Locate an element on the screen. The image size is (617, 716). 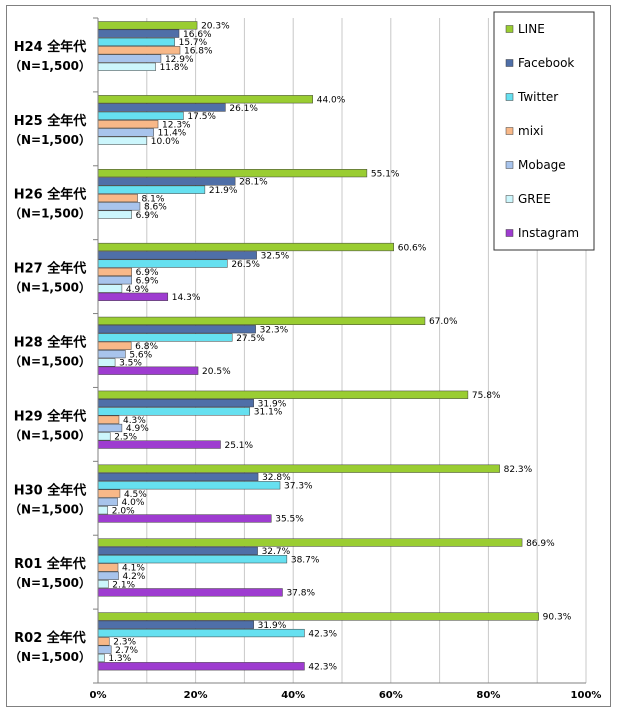
value-label: 32.3% is located at coordinates (274, 330).